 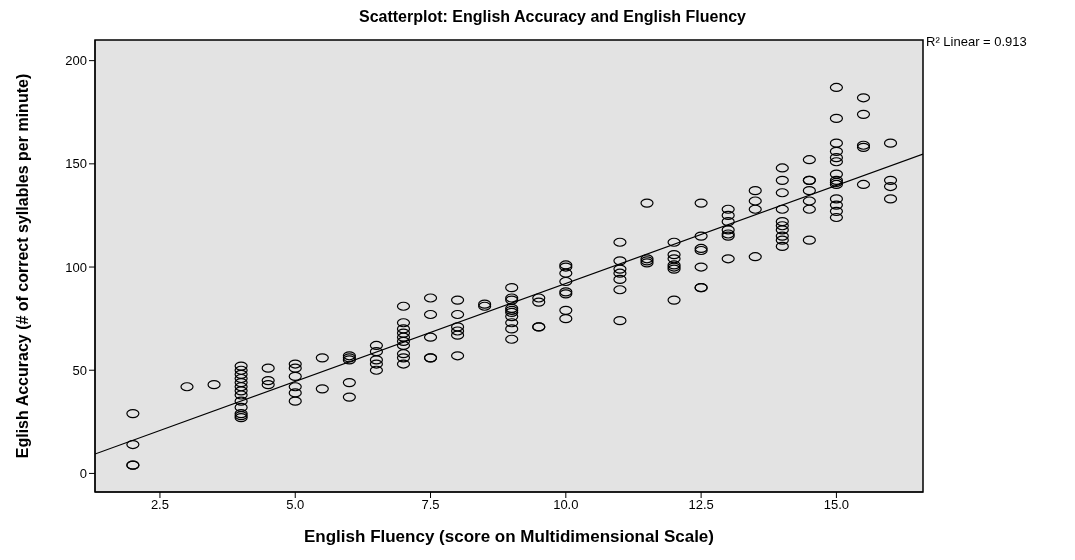 I want to click on y-tick-label: 100, so click(x=76, y=267).